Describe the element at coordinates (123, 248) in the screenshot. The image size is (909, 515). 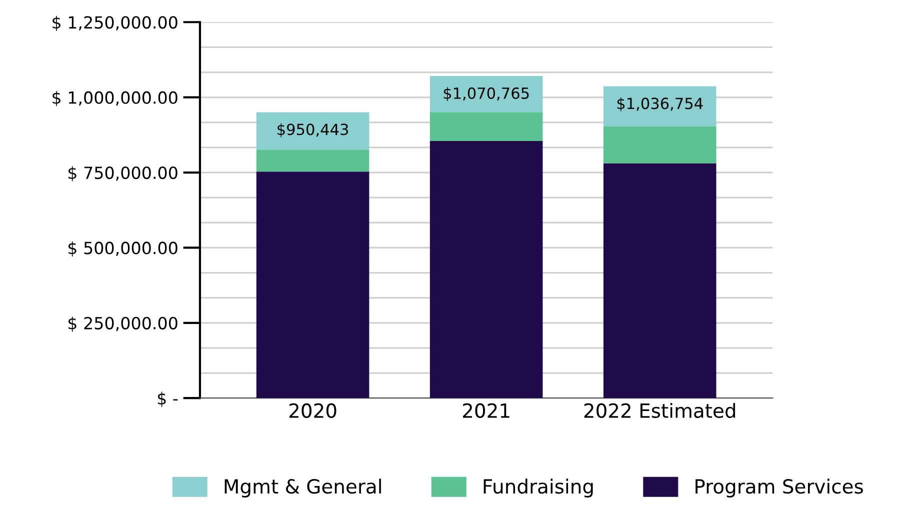
I see `y-tick-label: $ 500,000.00` at that location.